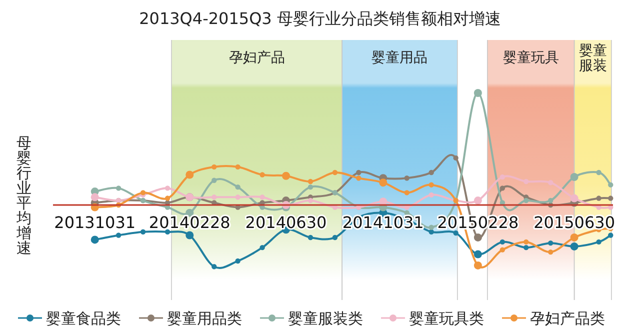 The image size is (640, 335). Describe the element at coordinates (189, 222) in the screenshot. I see `x-tick-label: 20140228` at that location.